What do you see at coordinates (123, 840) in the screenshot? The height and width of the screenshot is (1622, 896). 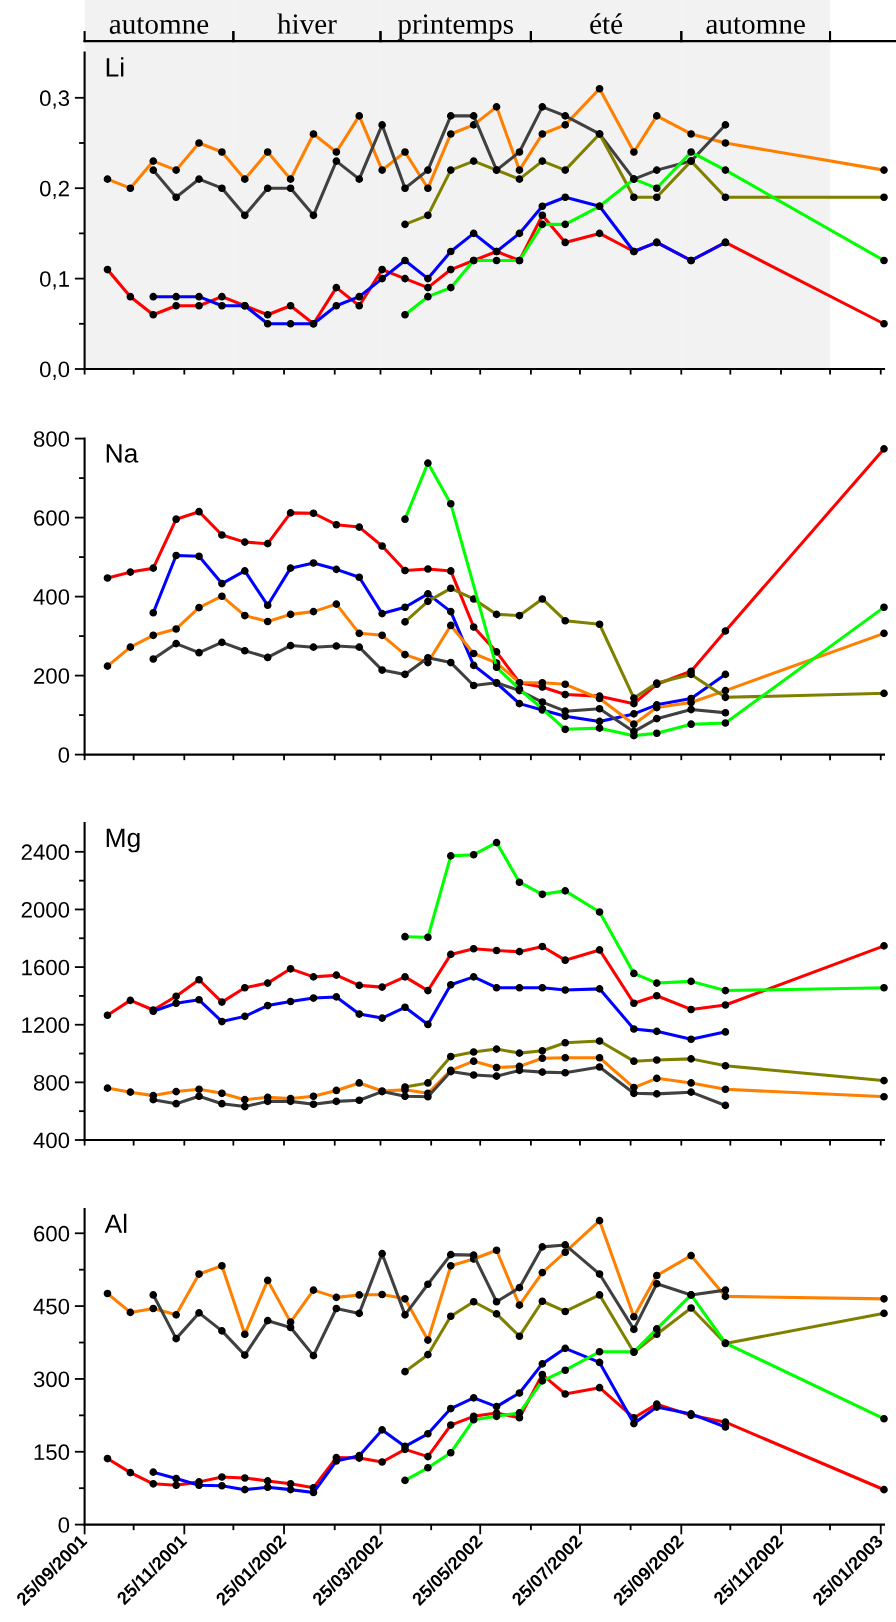 I see `chart-title: Mg` at bounding box center [123, 840].